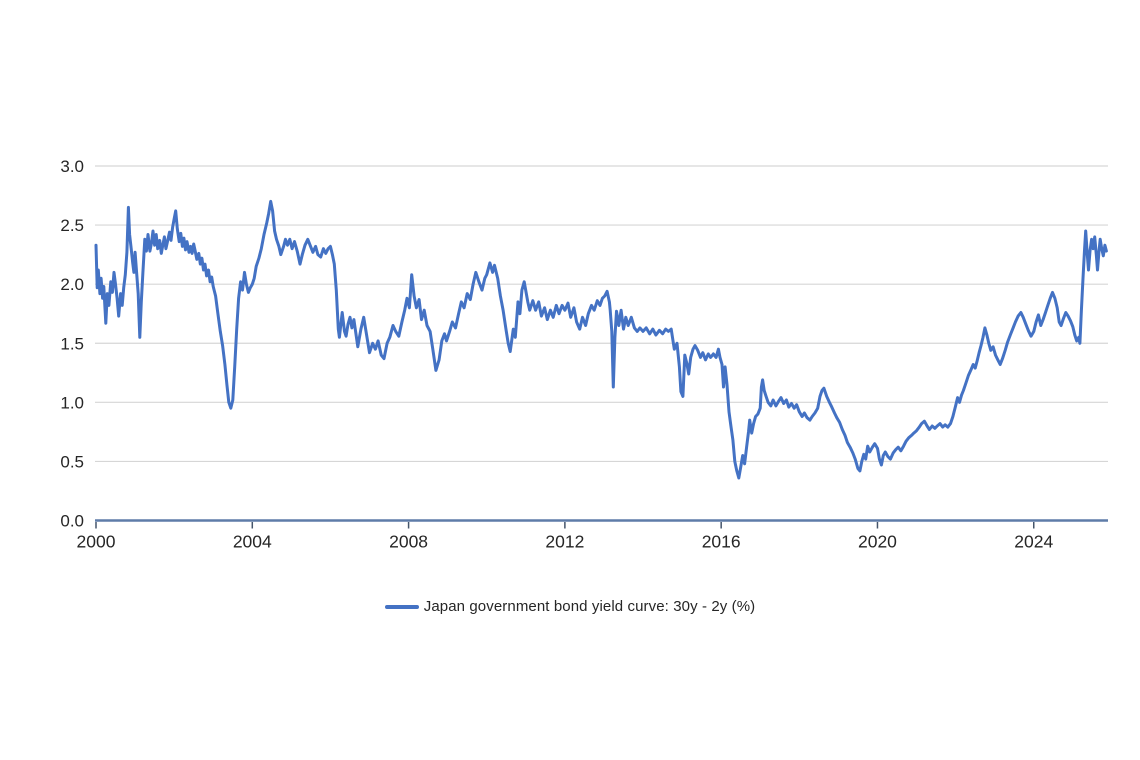 Image resolution: width=1140 pixels, height=760 pixels. I want to click on x-axis-tick-label: 2012, so click(564, 542).